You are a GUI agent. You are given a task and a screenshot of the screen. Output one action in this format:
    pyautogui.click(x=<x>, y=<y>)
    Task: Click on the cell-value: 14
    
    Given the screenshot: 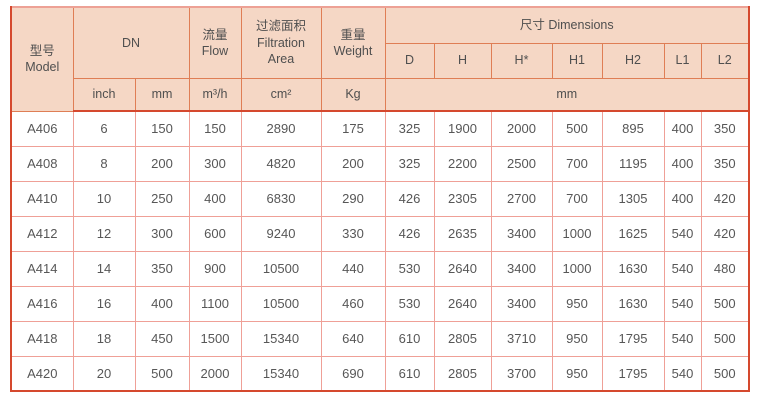 What is the action you would take?
    pyautogui.click(x=104, y=268)
    